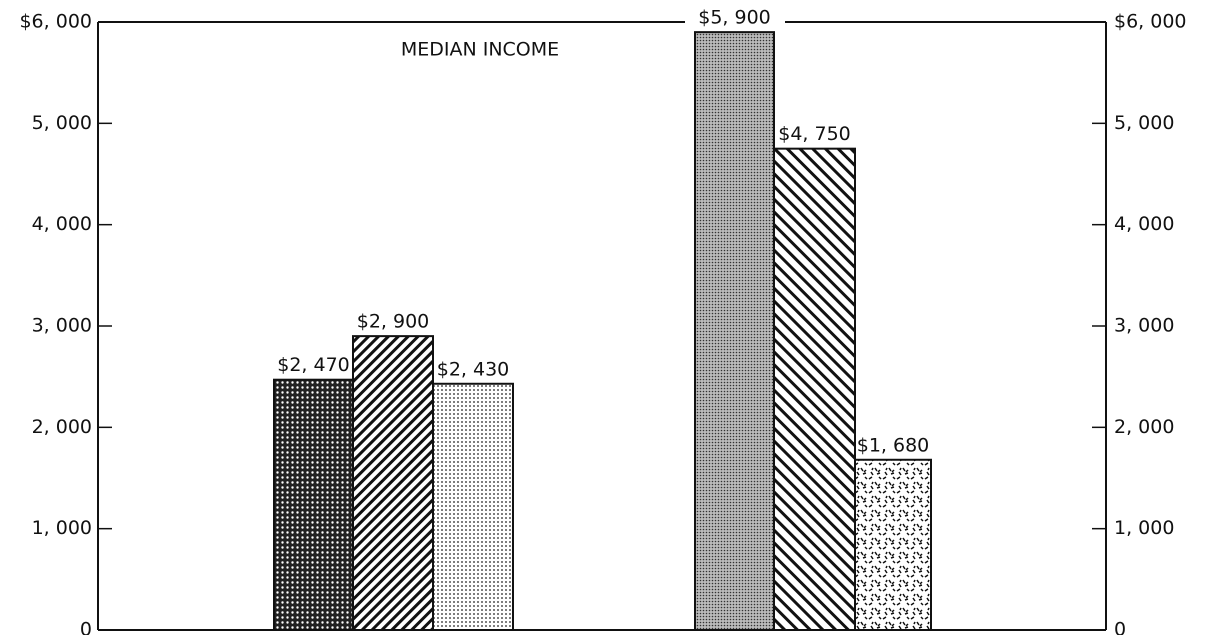  Describe the element at coordinates (62, 326) in the screenshot. I see `y-tick-label: 3, 000` at that location.